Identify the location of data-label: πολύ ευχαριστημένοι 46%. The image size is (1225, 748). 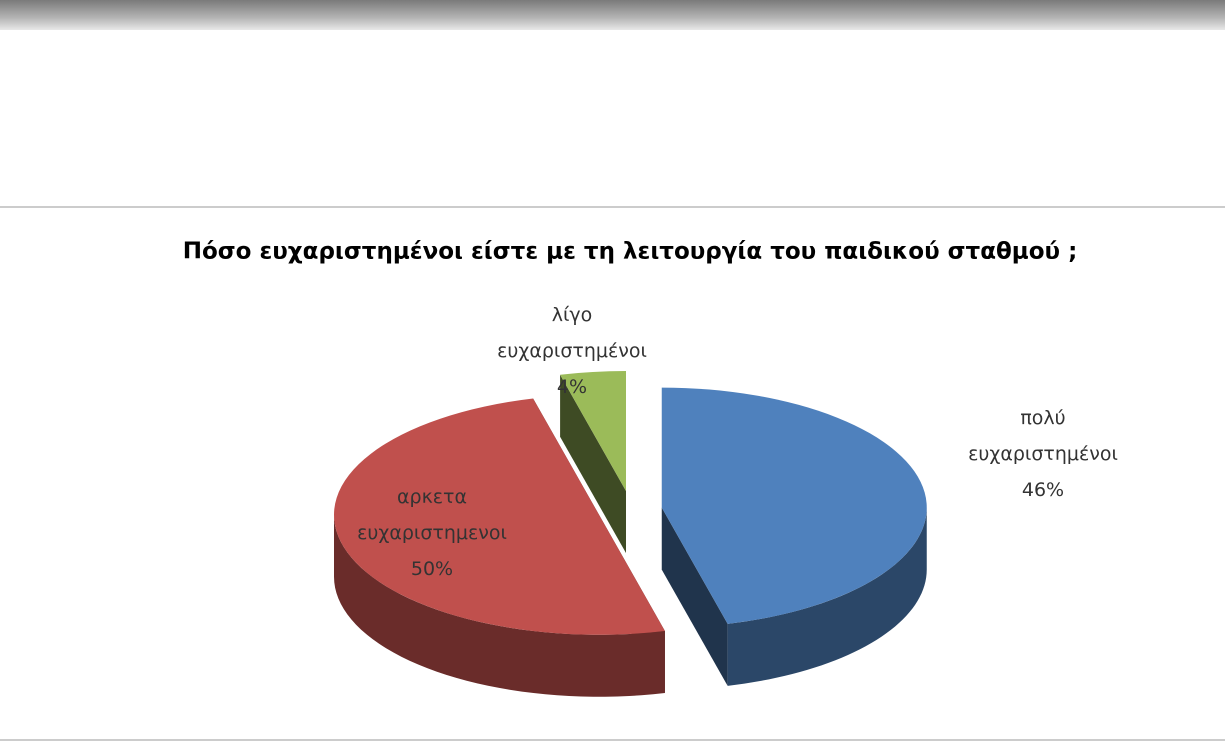
(1043, 454).